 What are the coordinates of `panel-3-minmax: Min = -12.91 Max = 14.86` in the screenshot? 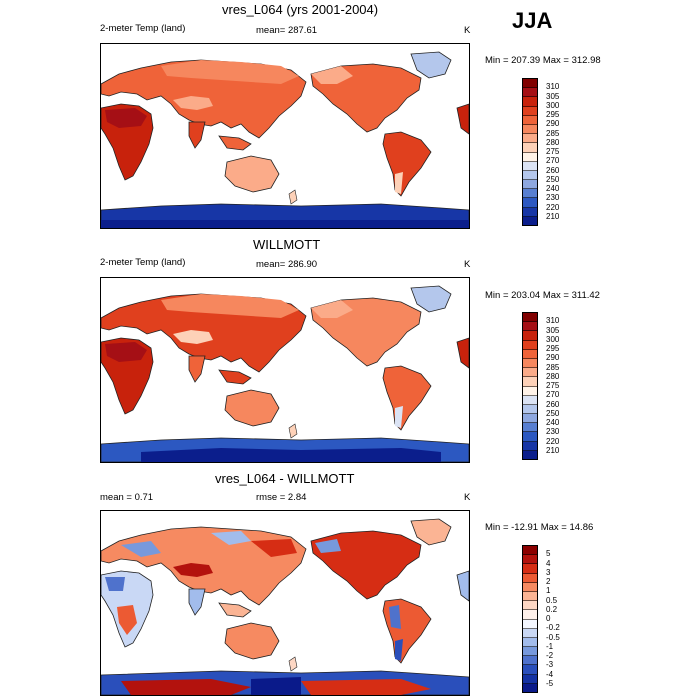 It's located at (539, 527).